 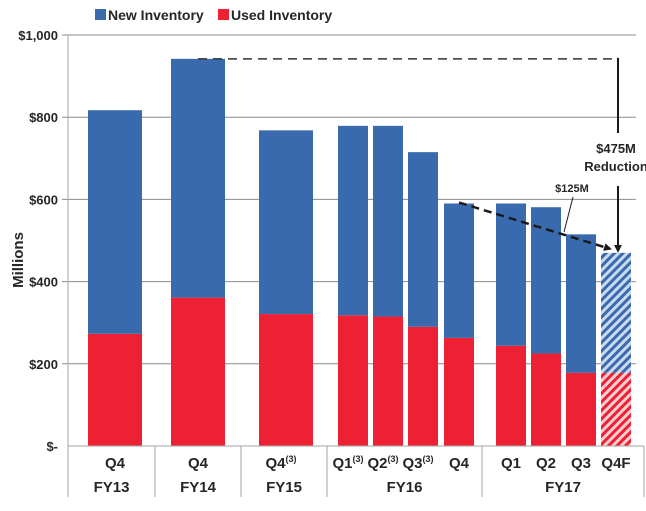 I want to click on x-group-label: FY15, so click(x=284, y=487).